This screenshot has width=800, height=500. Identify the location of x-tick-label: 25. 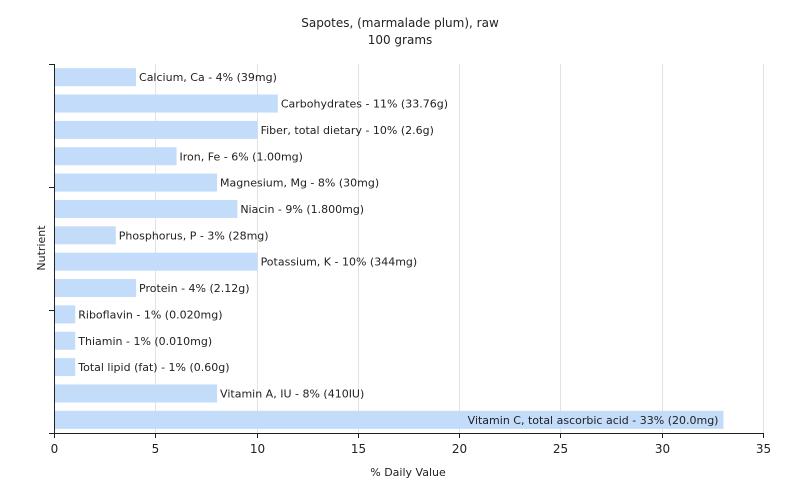
(560, 449).